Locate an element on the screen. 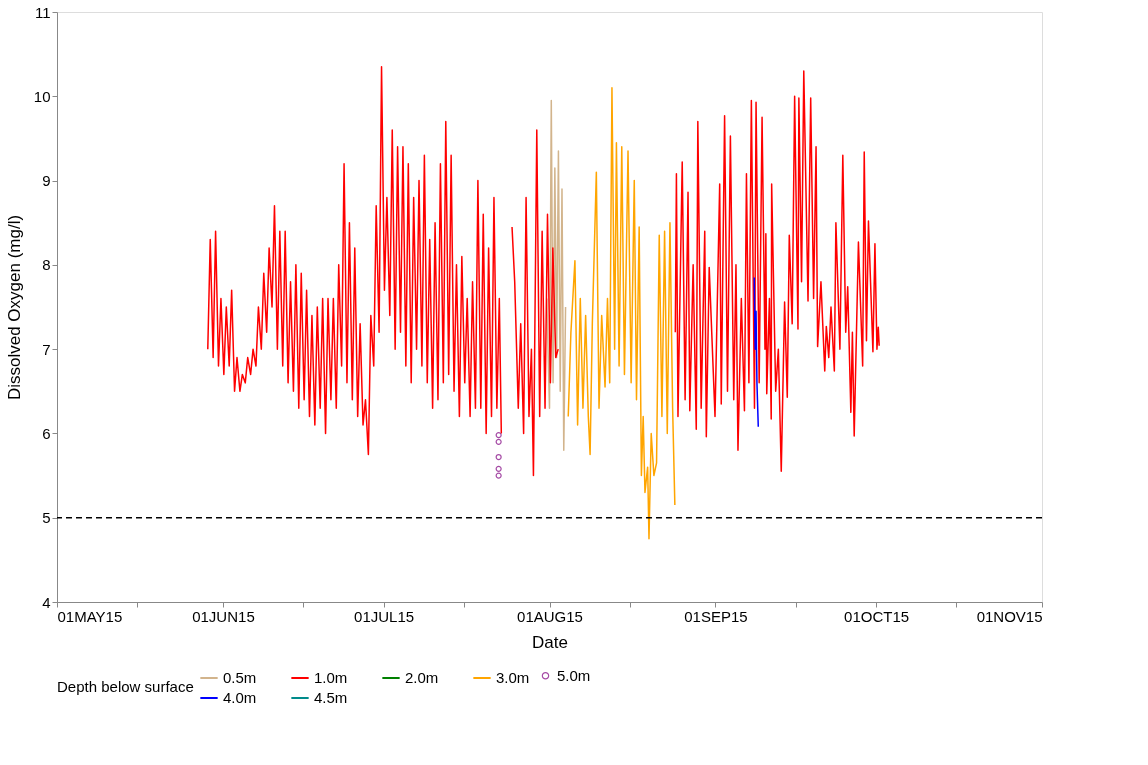 This screenshot has width=1148, height=765. legend-label: 2.0m is located at coordinates (422, 677).